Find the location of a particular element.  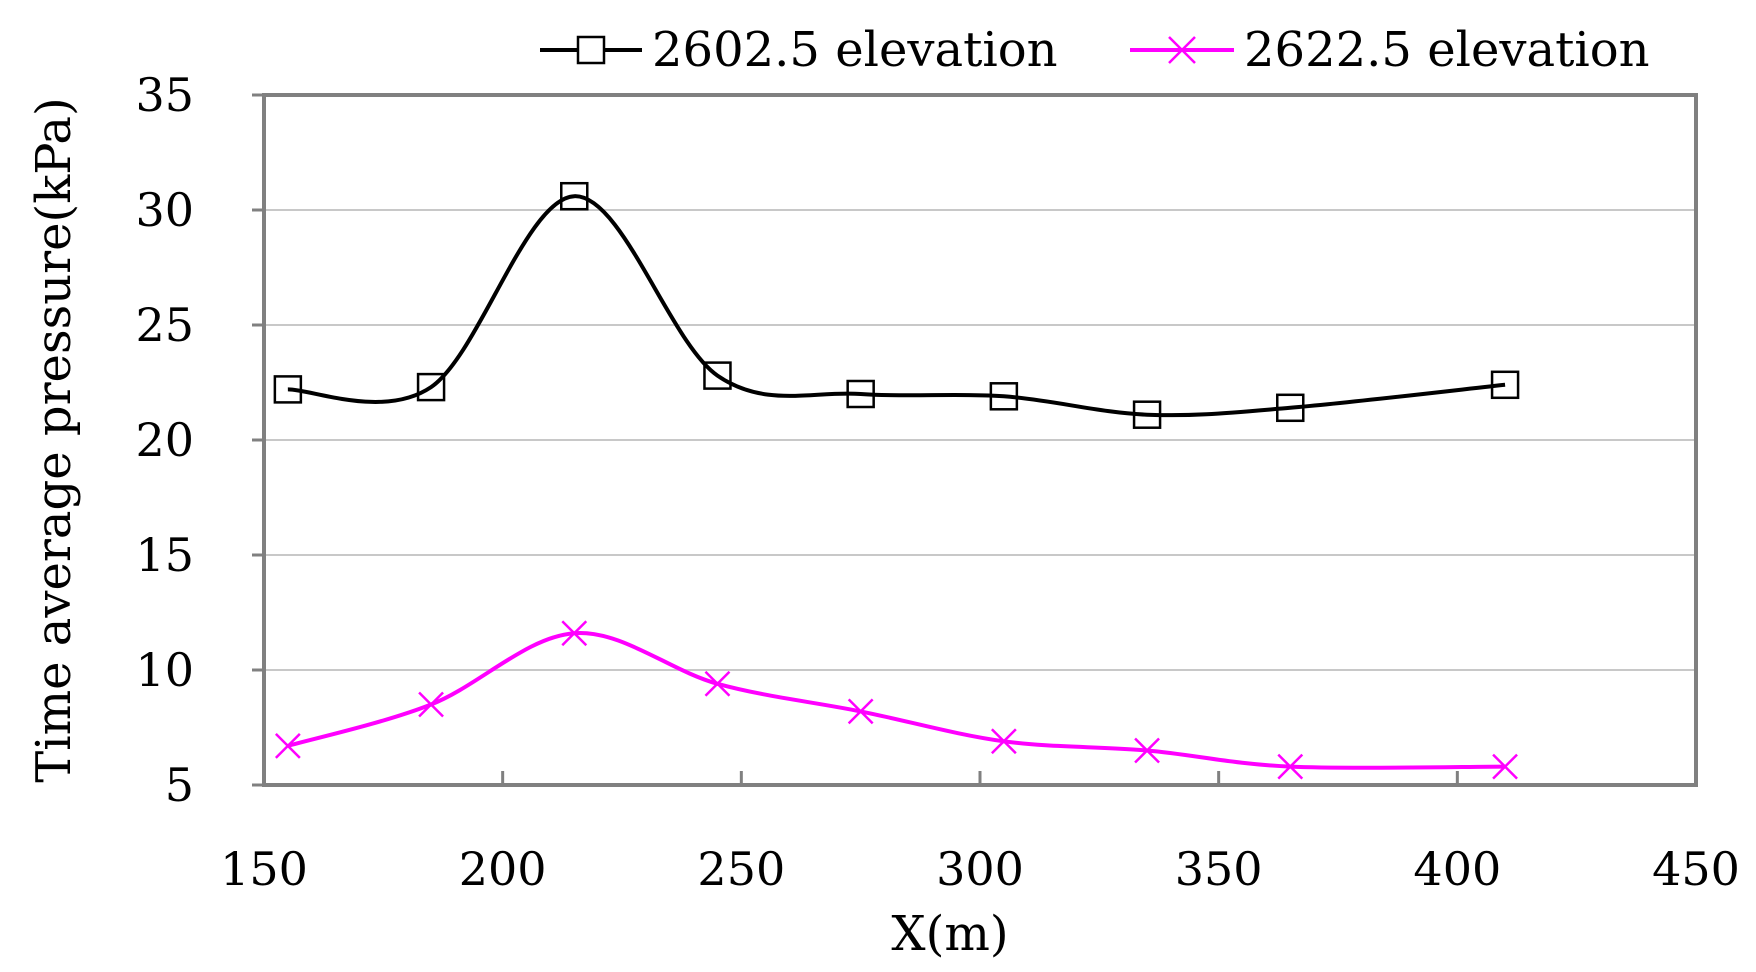

y-tick-label-30: 30 is located at coordinates (164, 210).